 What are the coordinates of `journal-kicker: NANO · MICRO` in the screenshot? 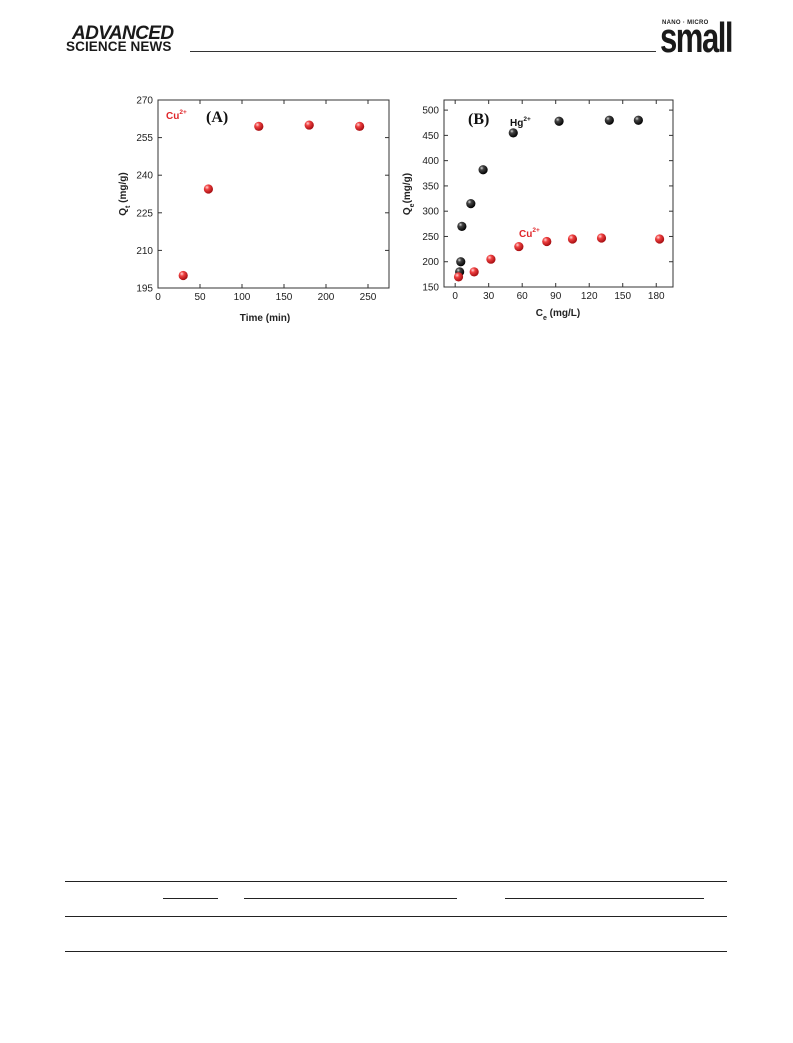 It's located at (685, 23).